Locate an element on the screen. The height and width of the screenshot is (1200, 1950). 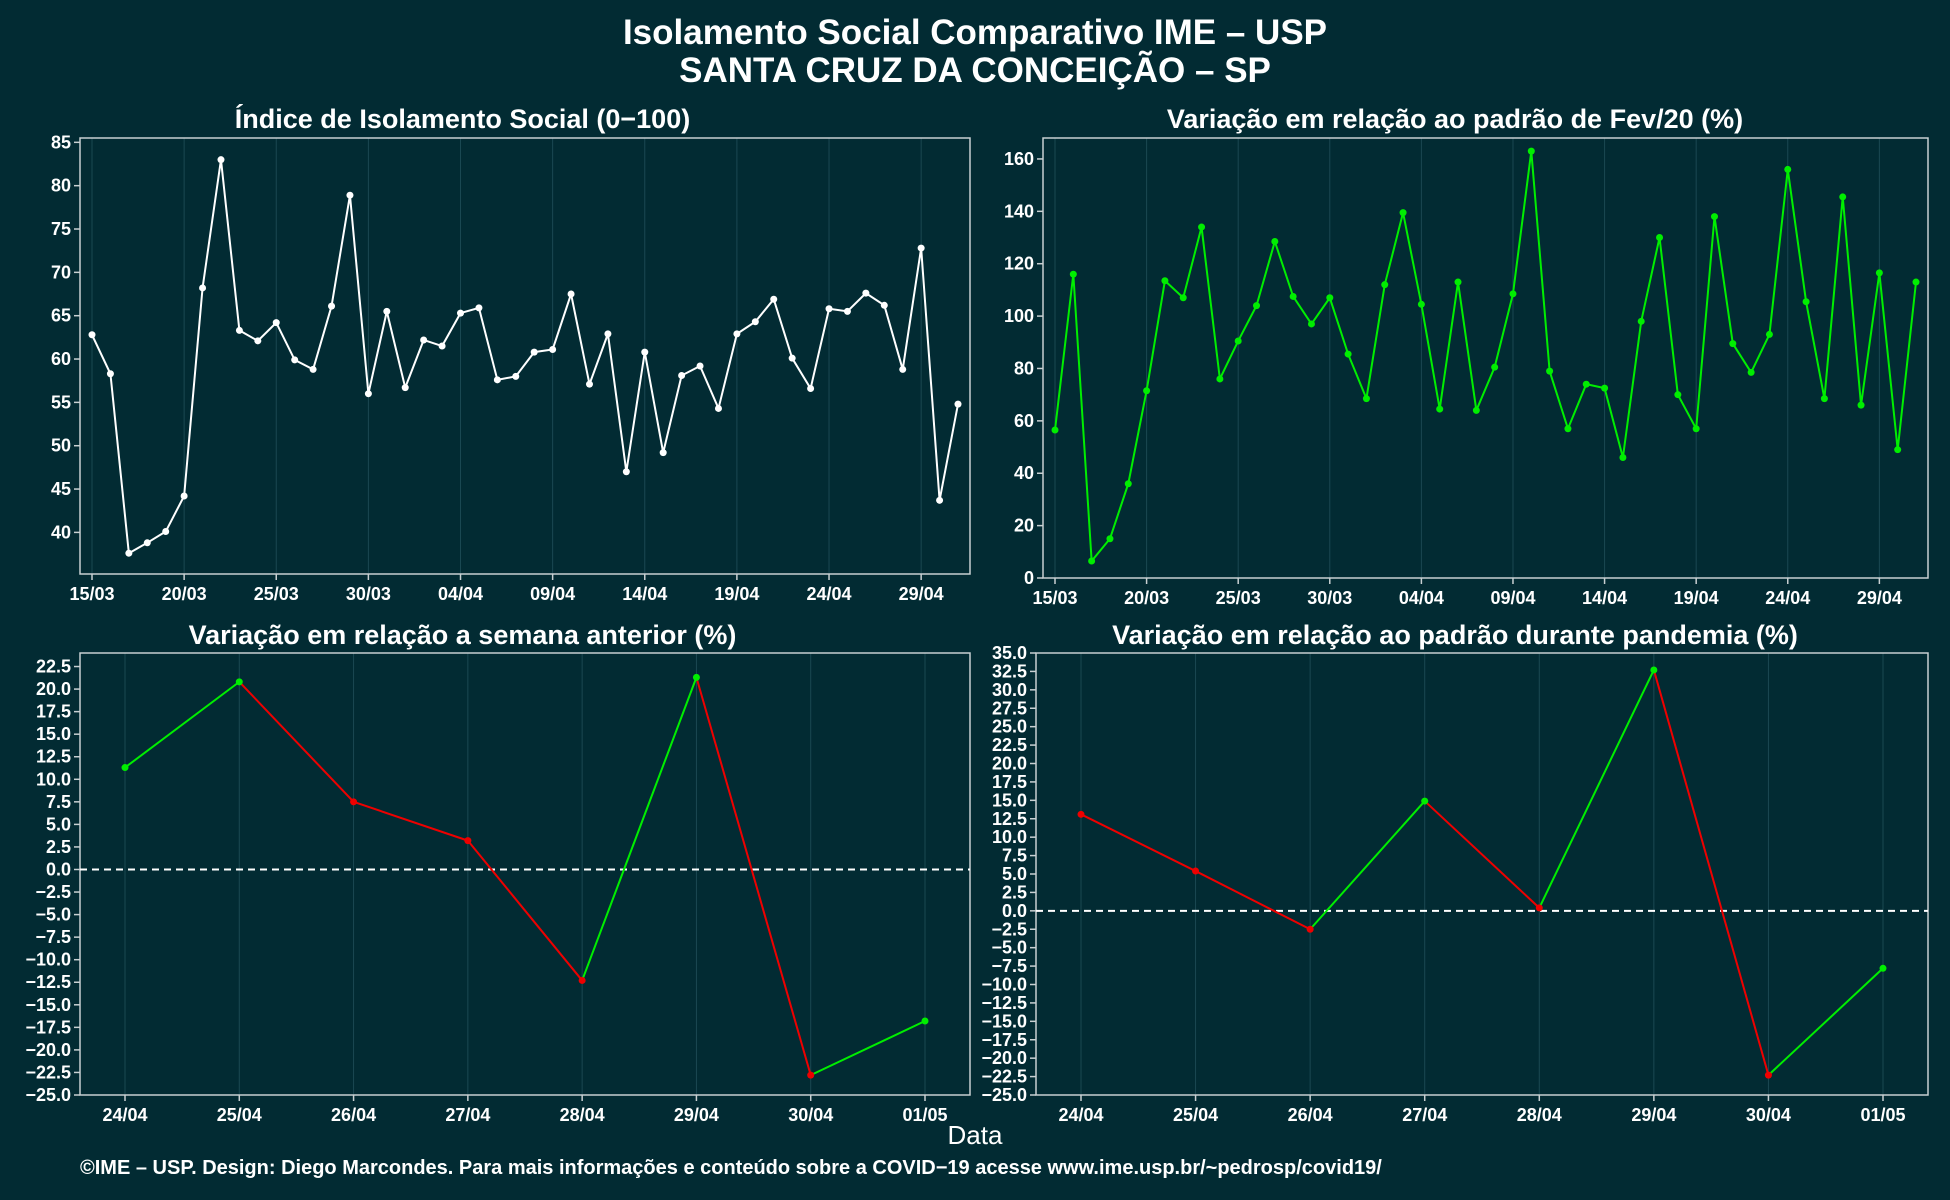
x-tick-label: 30/03 is located at coordinates (368, 594).